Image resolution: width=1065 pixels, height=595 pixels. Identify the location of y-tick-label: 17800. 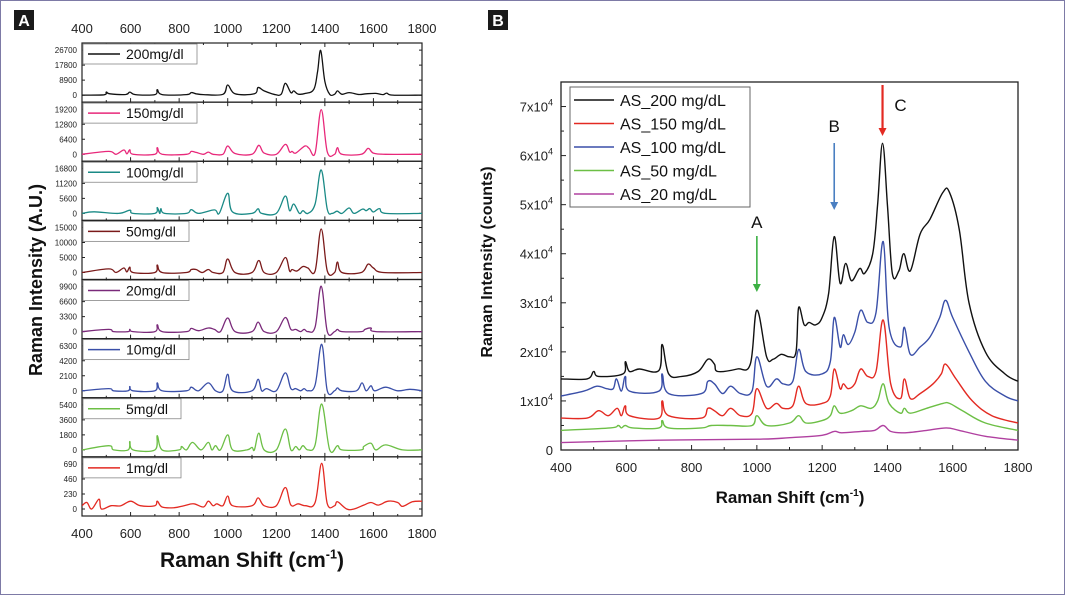
(66, 65).